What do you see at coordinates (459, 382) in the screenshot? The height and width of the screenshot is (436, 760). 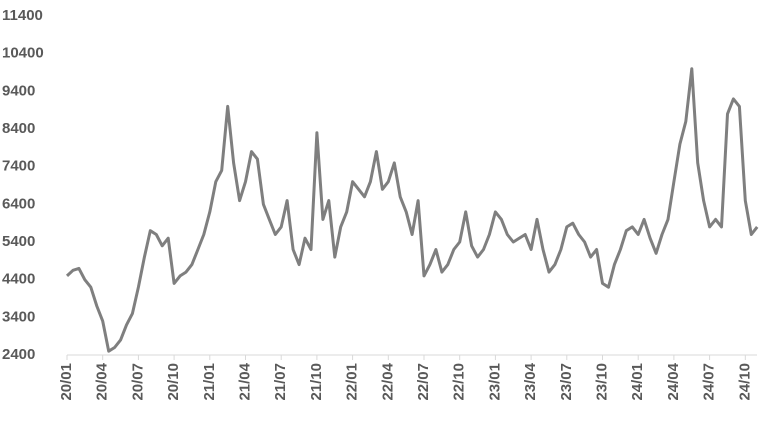 I see `x-tick-label: 22/10` at bounding box center [459, 382].